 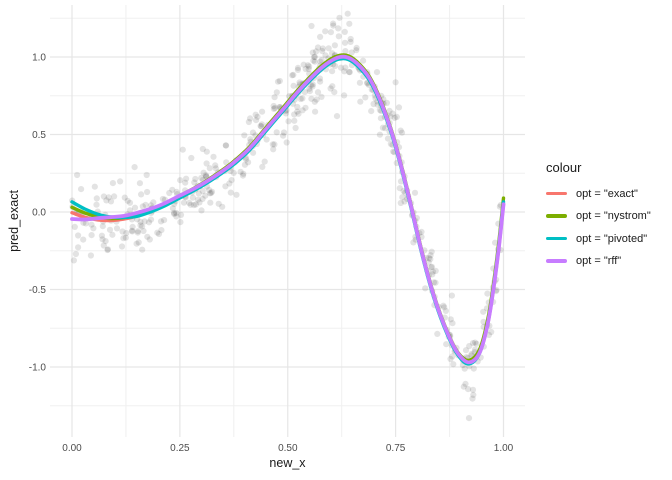 I want to click on legend-label-exact: opt = "exact", so click(x=607, y=193).